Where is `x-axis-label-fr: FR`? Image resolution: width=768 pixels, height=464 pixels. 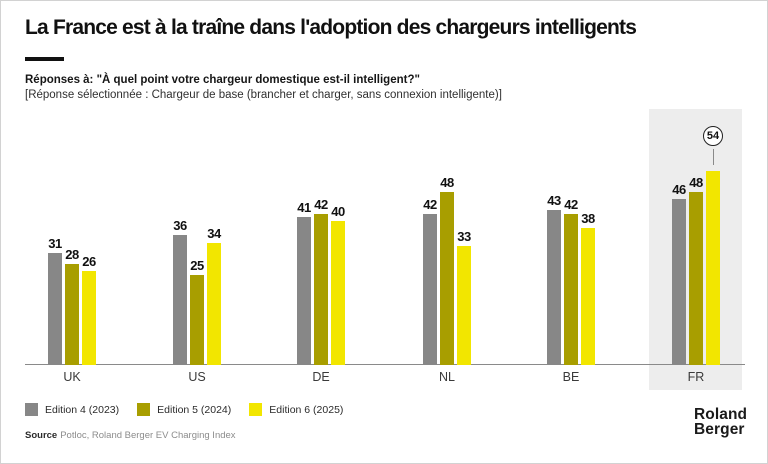 x-axis-label-fr: FR is located at coordinates (696, 377).